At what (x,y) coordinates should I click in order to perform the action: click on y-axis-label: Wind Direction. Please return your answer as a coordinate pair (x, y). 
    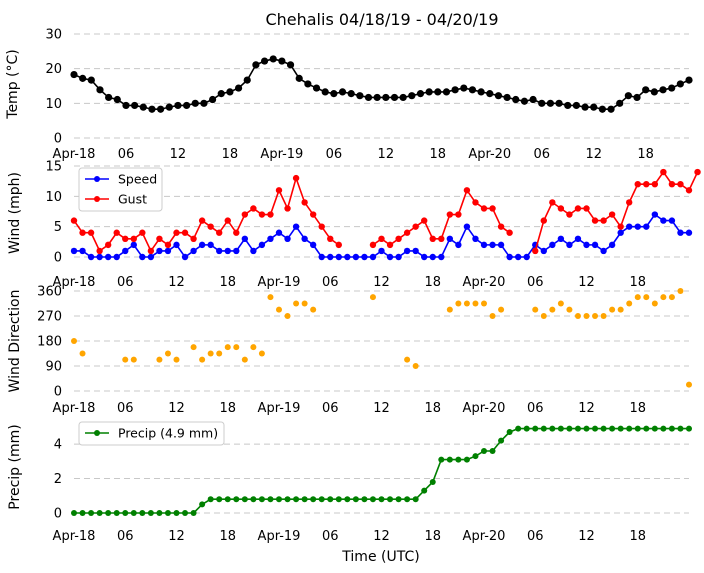
    Looking at the image, I should click on (15, 341).